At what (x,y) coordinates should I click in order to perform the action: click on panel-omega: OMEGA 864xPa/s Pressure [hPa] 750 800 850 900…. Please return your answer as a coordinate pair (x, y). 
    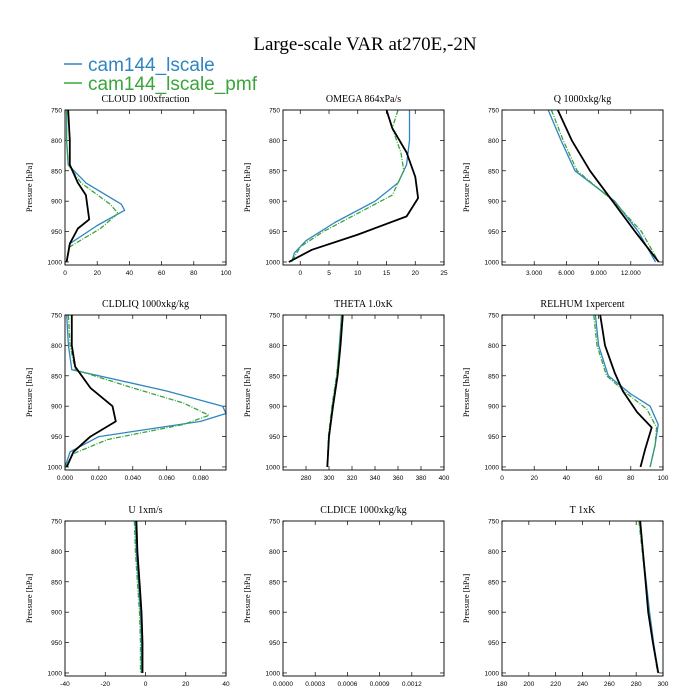
    Looking at the image, I should click on (345, 185).